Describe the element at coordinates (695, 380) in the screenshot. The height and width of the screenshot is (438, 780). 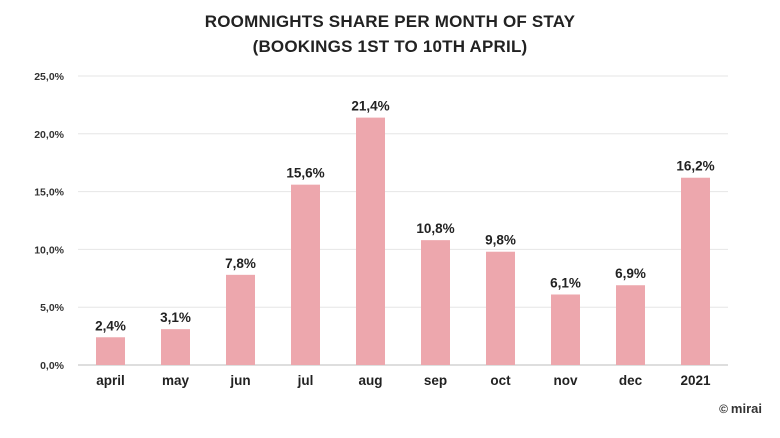
I see `category-label-2021: 2021` at that location.